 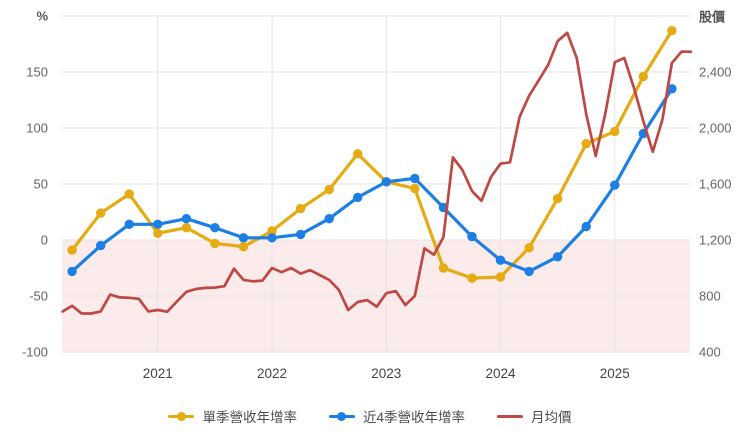 I want to click on right-axis-tick: 400, so click(x=710, y=352).